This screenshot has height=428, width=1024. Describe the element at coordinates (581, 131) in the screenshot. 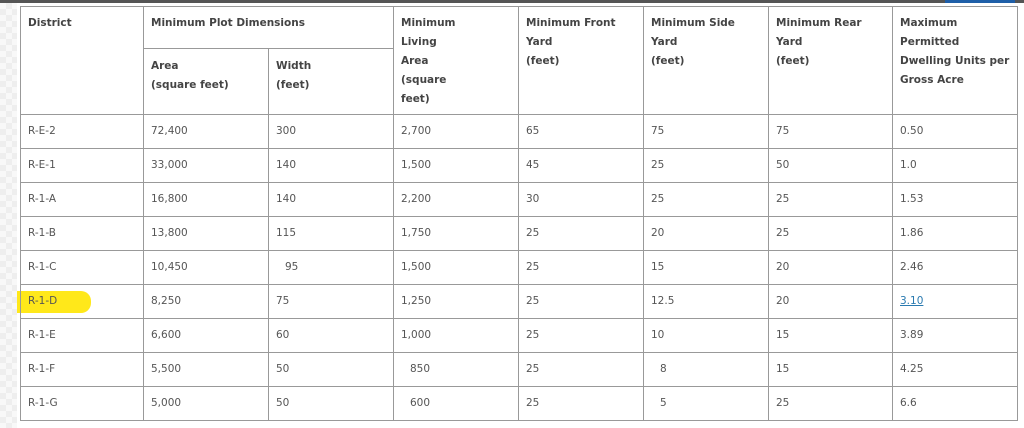

I see `cell-front-yard: 65` at that location.